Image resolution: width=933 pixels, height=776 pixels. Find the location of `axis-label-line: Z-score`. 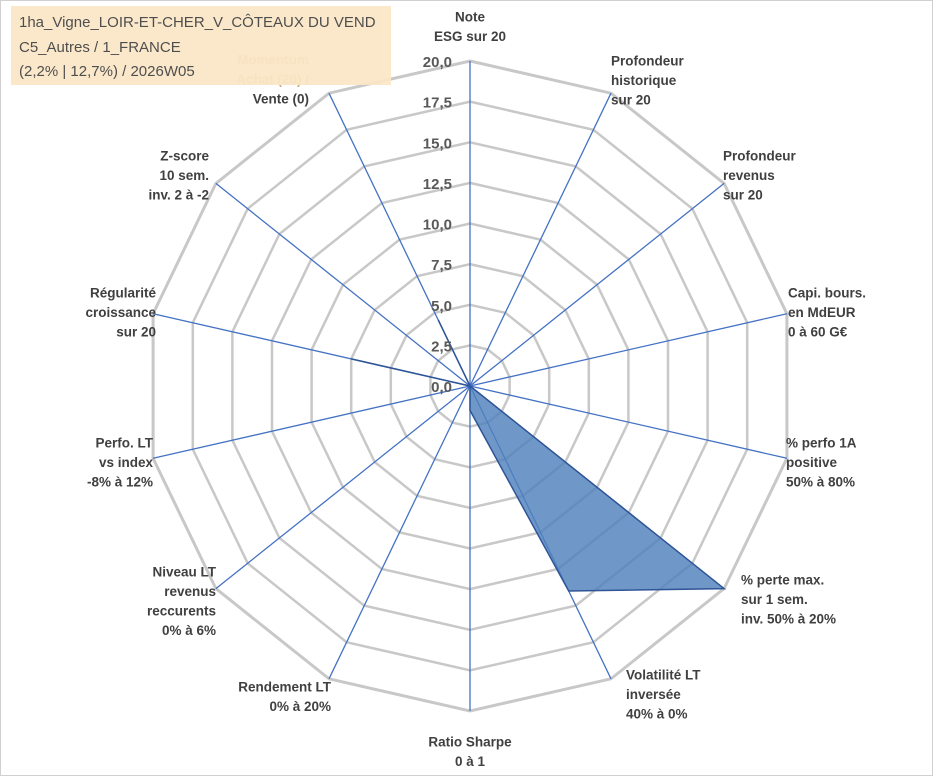

axis-label-line: Z-score is located at coordinates (184, 156).